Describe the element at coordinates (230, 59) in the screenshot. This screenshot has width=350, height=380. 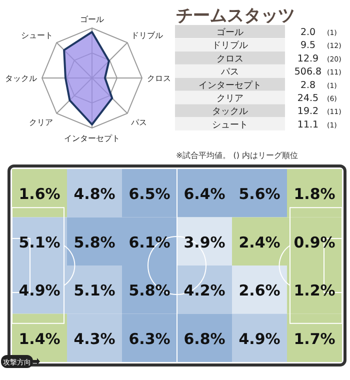
I see `category-label: クロス` at that location.